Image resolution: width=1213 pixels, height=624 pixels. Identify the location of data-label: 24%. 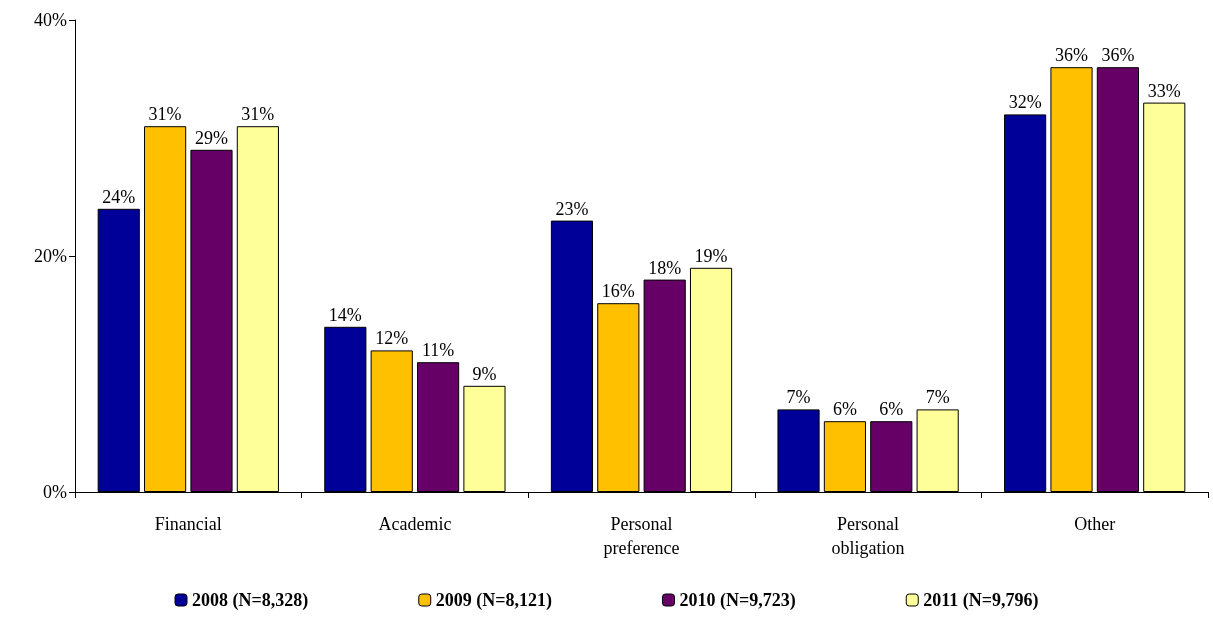
(119, 196).